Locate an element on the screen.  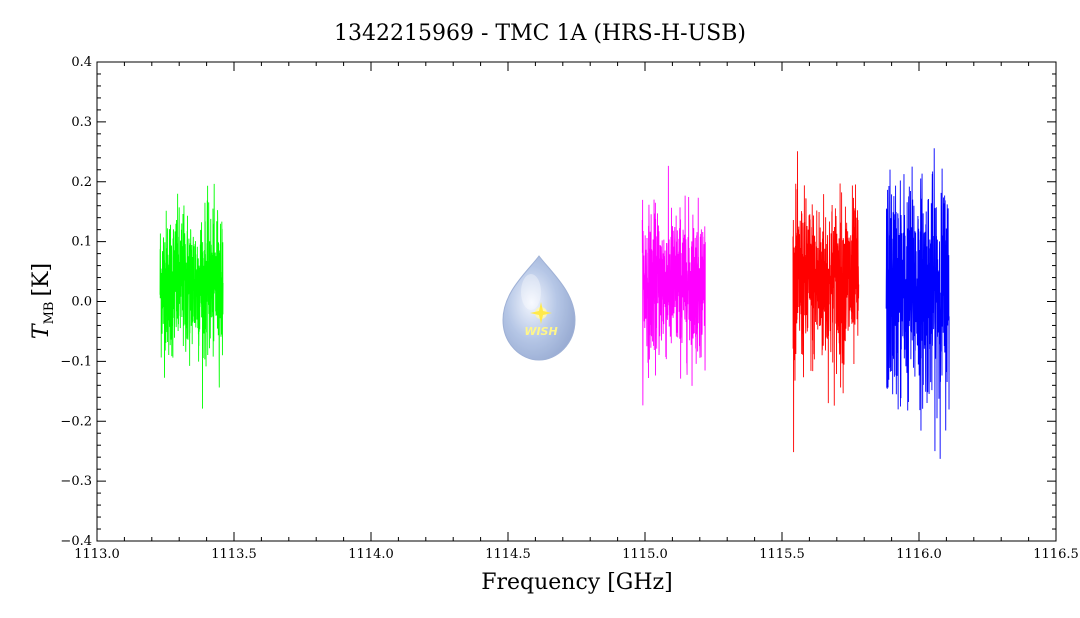
x-tick-label: 1116.0 is located at coordinates (919, 554).